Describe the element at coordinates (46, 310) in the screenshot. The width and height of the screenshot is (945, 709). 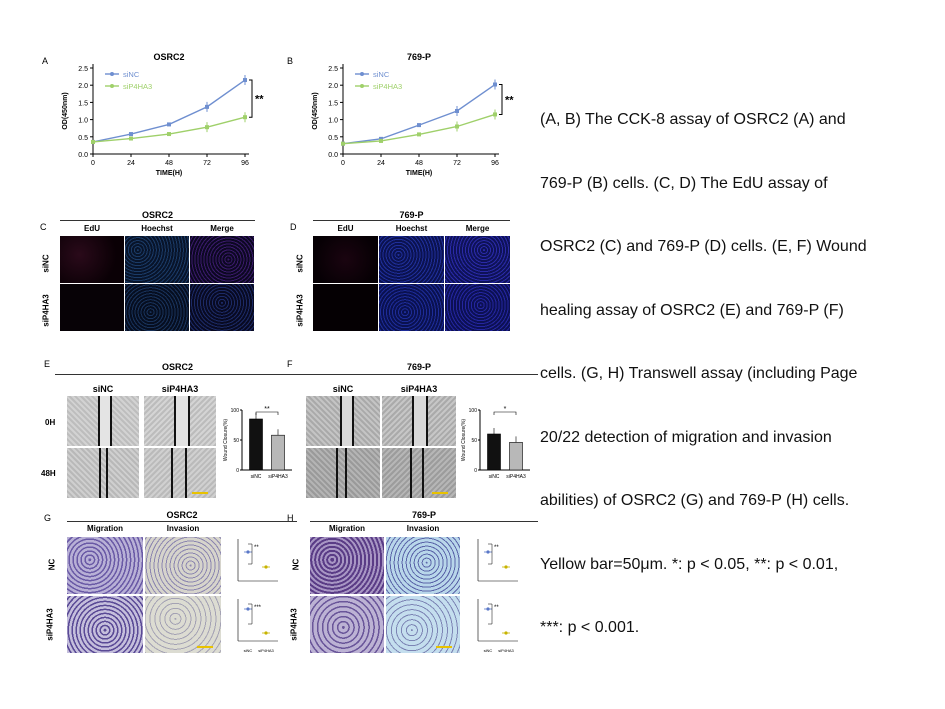
I see `edu-c-row-sip4ha3: siP4HA3` at that location.